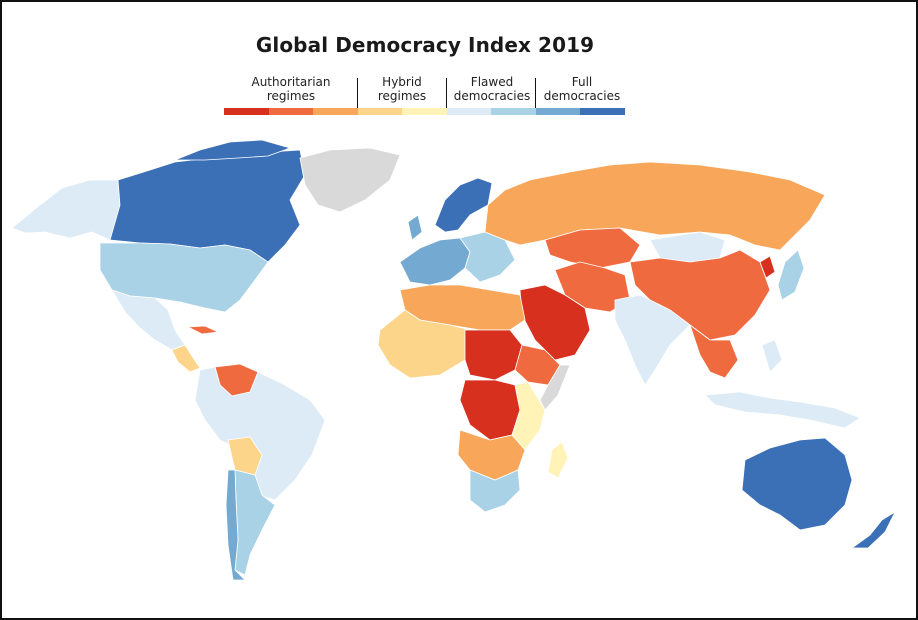 This screenshot has width=918, height=620. I want to click on region-russia, so click(655, 206).